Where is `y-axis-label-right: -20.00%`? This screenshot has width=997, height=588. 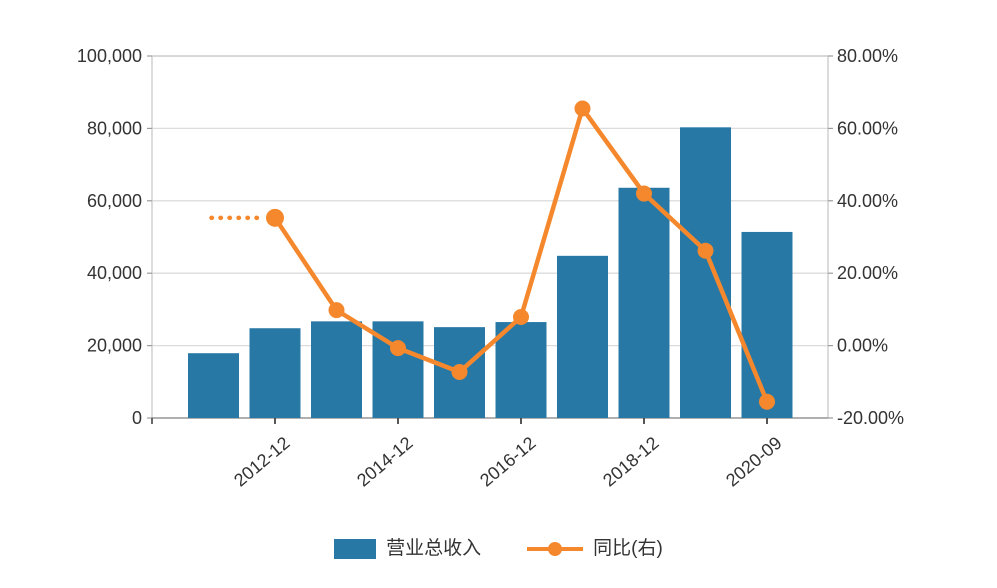 y-axis-label-right: -20.00% is located at coordinates (870, 418).